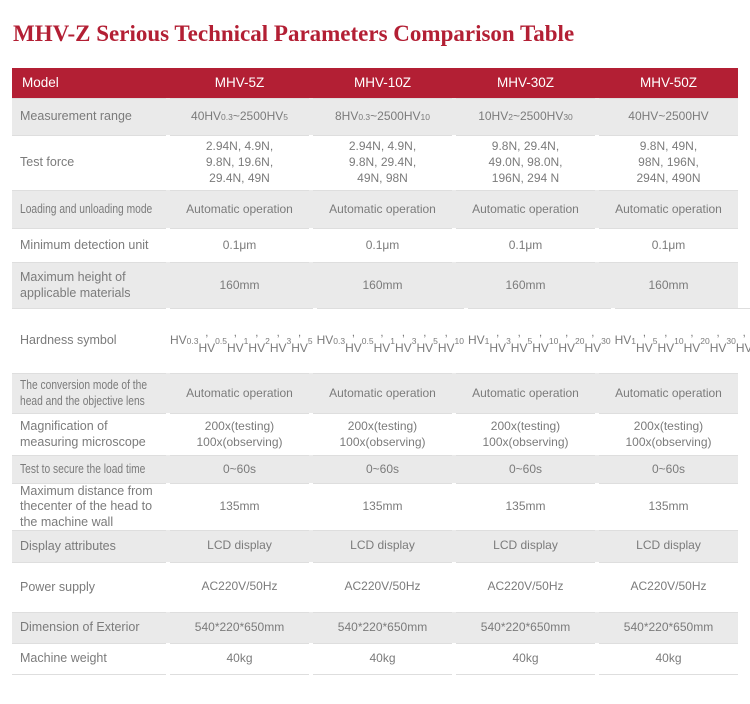 This screenshot has width=750, height=704. What do you see at coordinates (80, 627) in the screenshot?
I see `row-label: Dimension of Exterior` at bounding box center [80, 627].